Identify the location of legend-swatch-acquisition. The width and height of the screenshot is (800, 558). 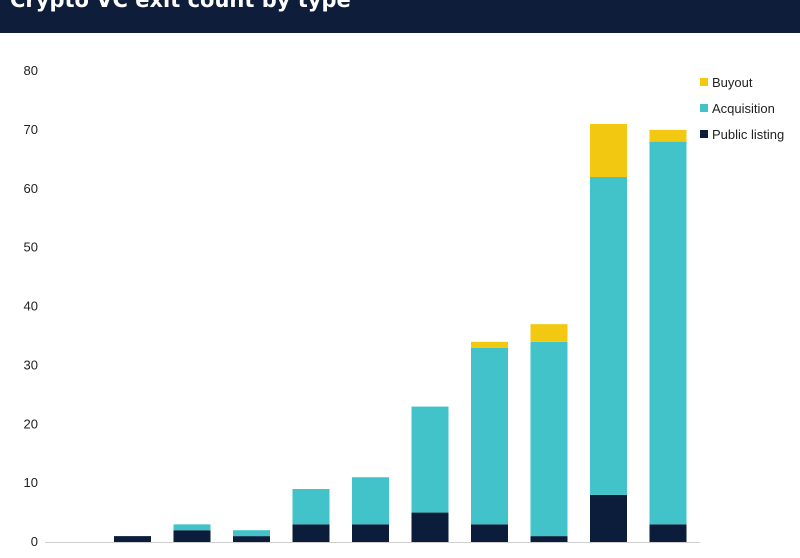
(704, 108).